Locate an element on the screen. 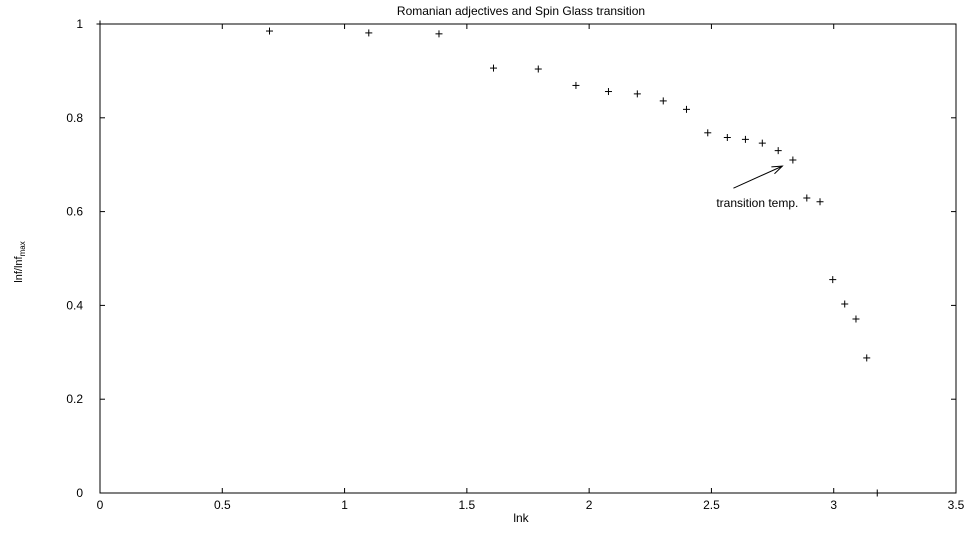  y-axis-label-subscript: max is located at coordinates (22, 248).